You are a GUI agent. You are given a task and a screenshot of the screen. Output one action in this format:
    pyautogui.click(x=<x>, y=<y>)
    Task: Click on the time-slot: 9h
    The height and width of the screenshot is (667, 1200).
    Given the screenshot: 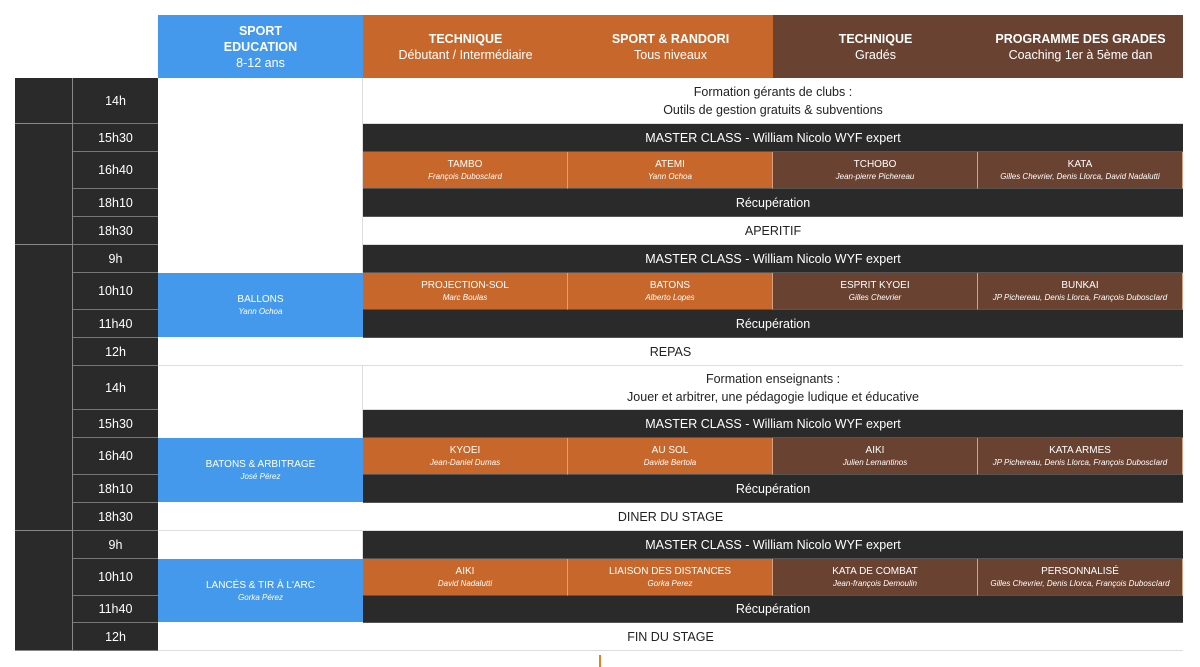 What is the action you would take?
    pyautogui.click(x=115, y=259)
    